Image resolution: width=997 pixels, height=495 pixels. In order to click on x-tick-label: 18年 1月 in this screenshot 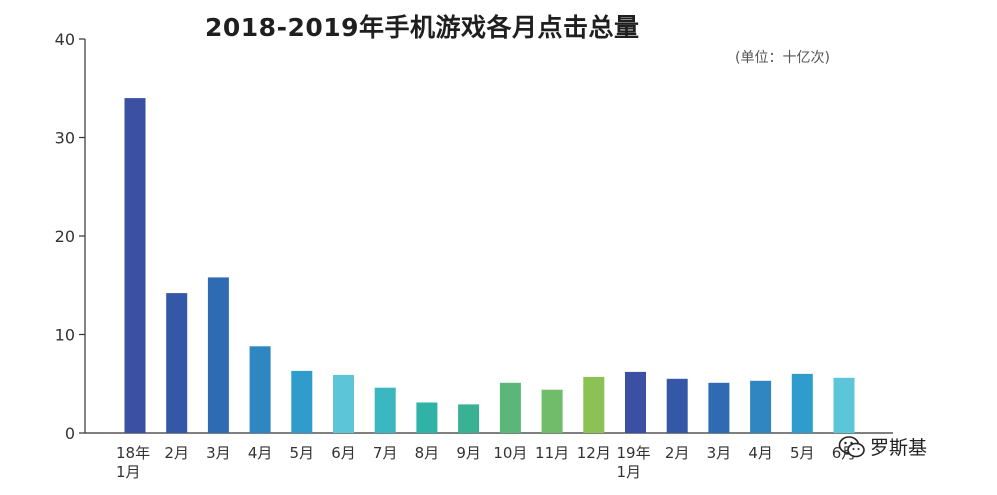, I will do `click(133, 462)`.